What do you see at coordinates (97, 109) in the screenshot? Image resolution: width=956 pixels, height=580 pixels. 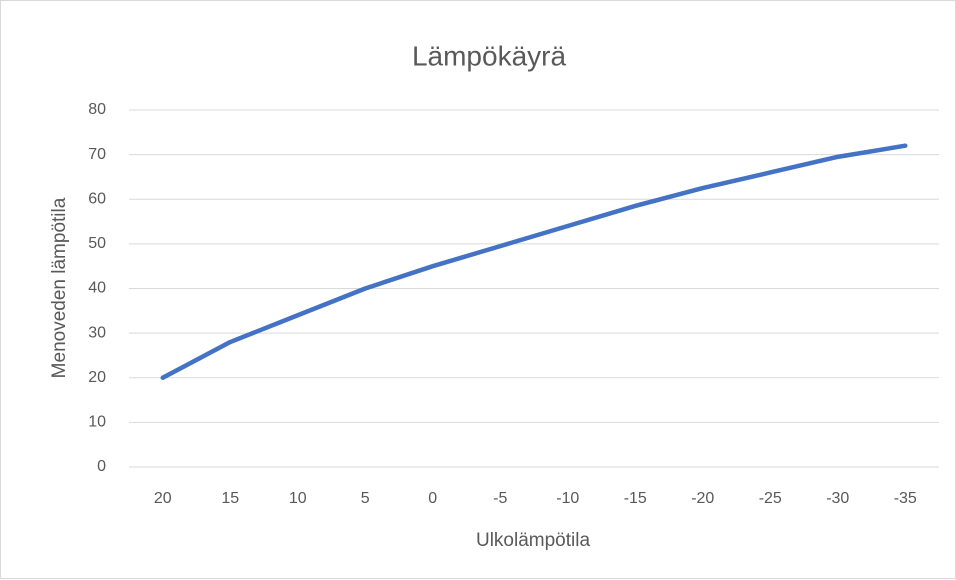 I see `y-tick-label: 80` at bounding box center [97, 109].